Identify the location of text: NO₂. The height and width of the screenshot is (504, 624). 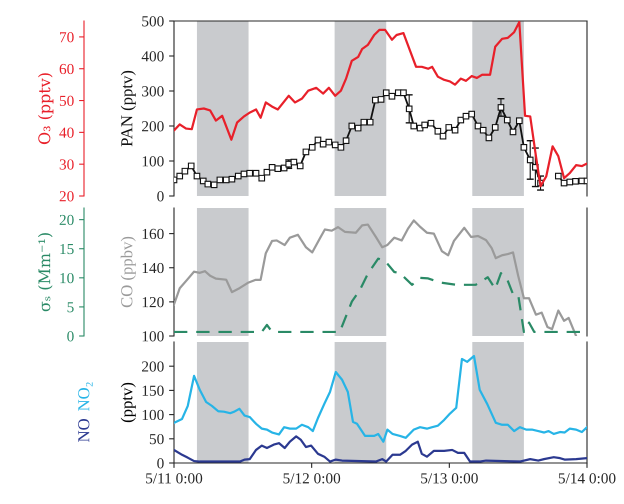
(85, 396).